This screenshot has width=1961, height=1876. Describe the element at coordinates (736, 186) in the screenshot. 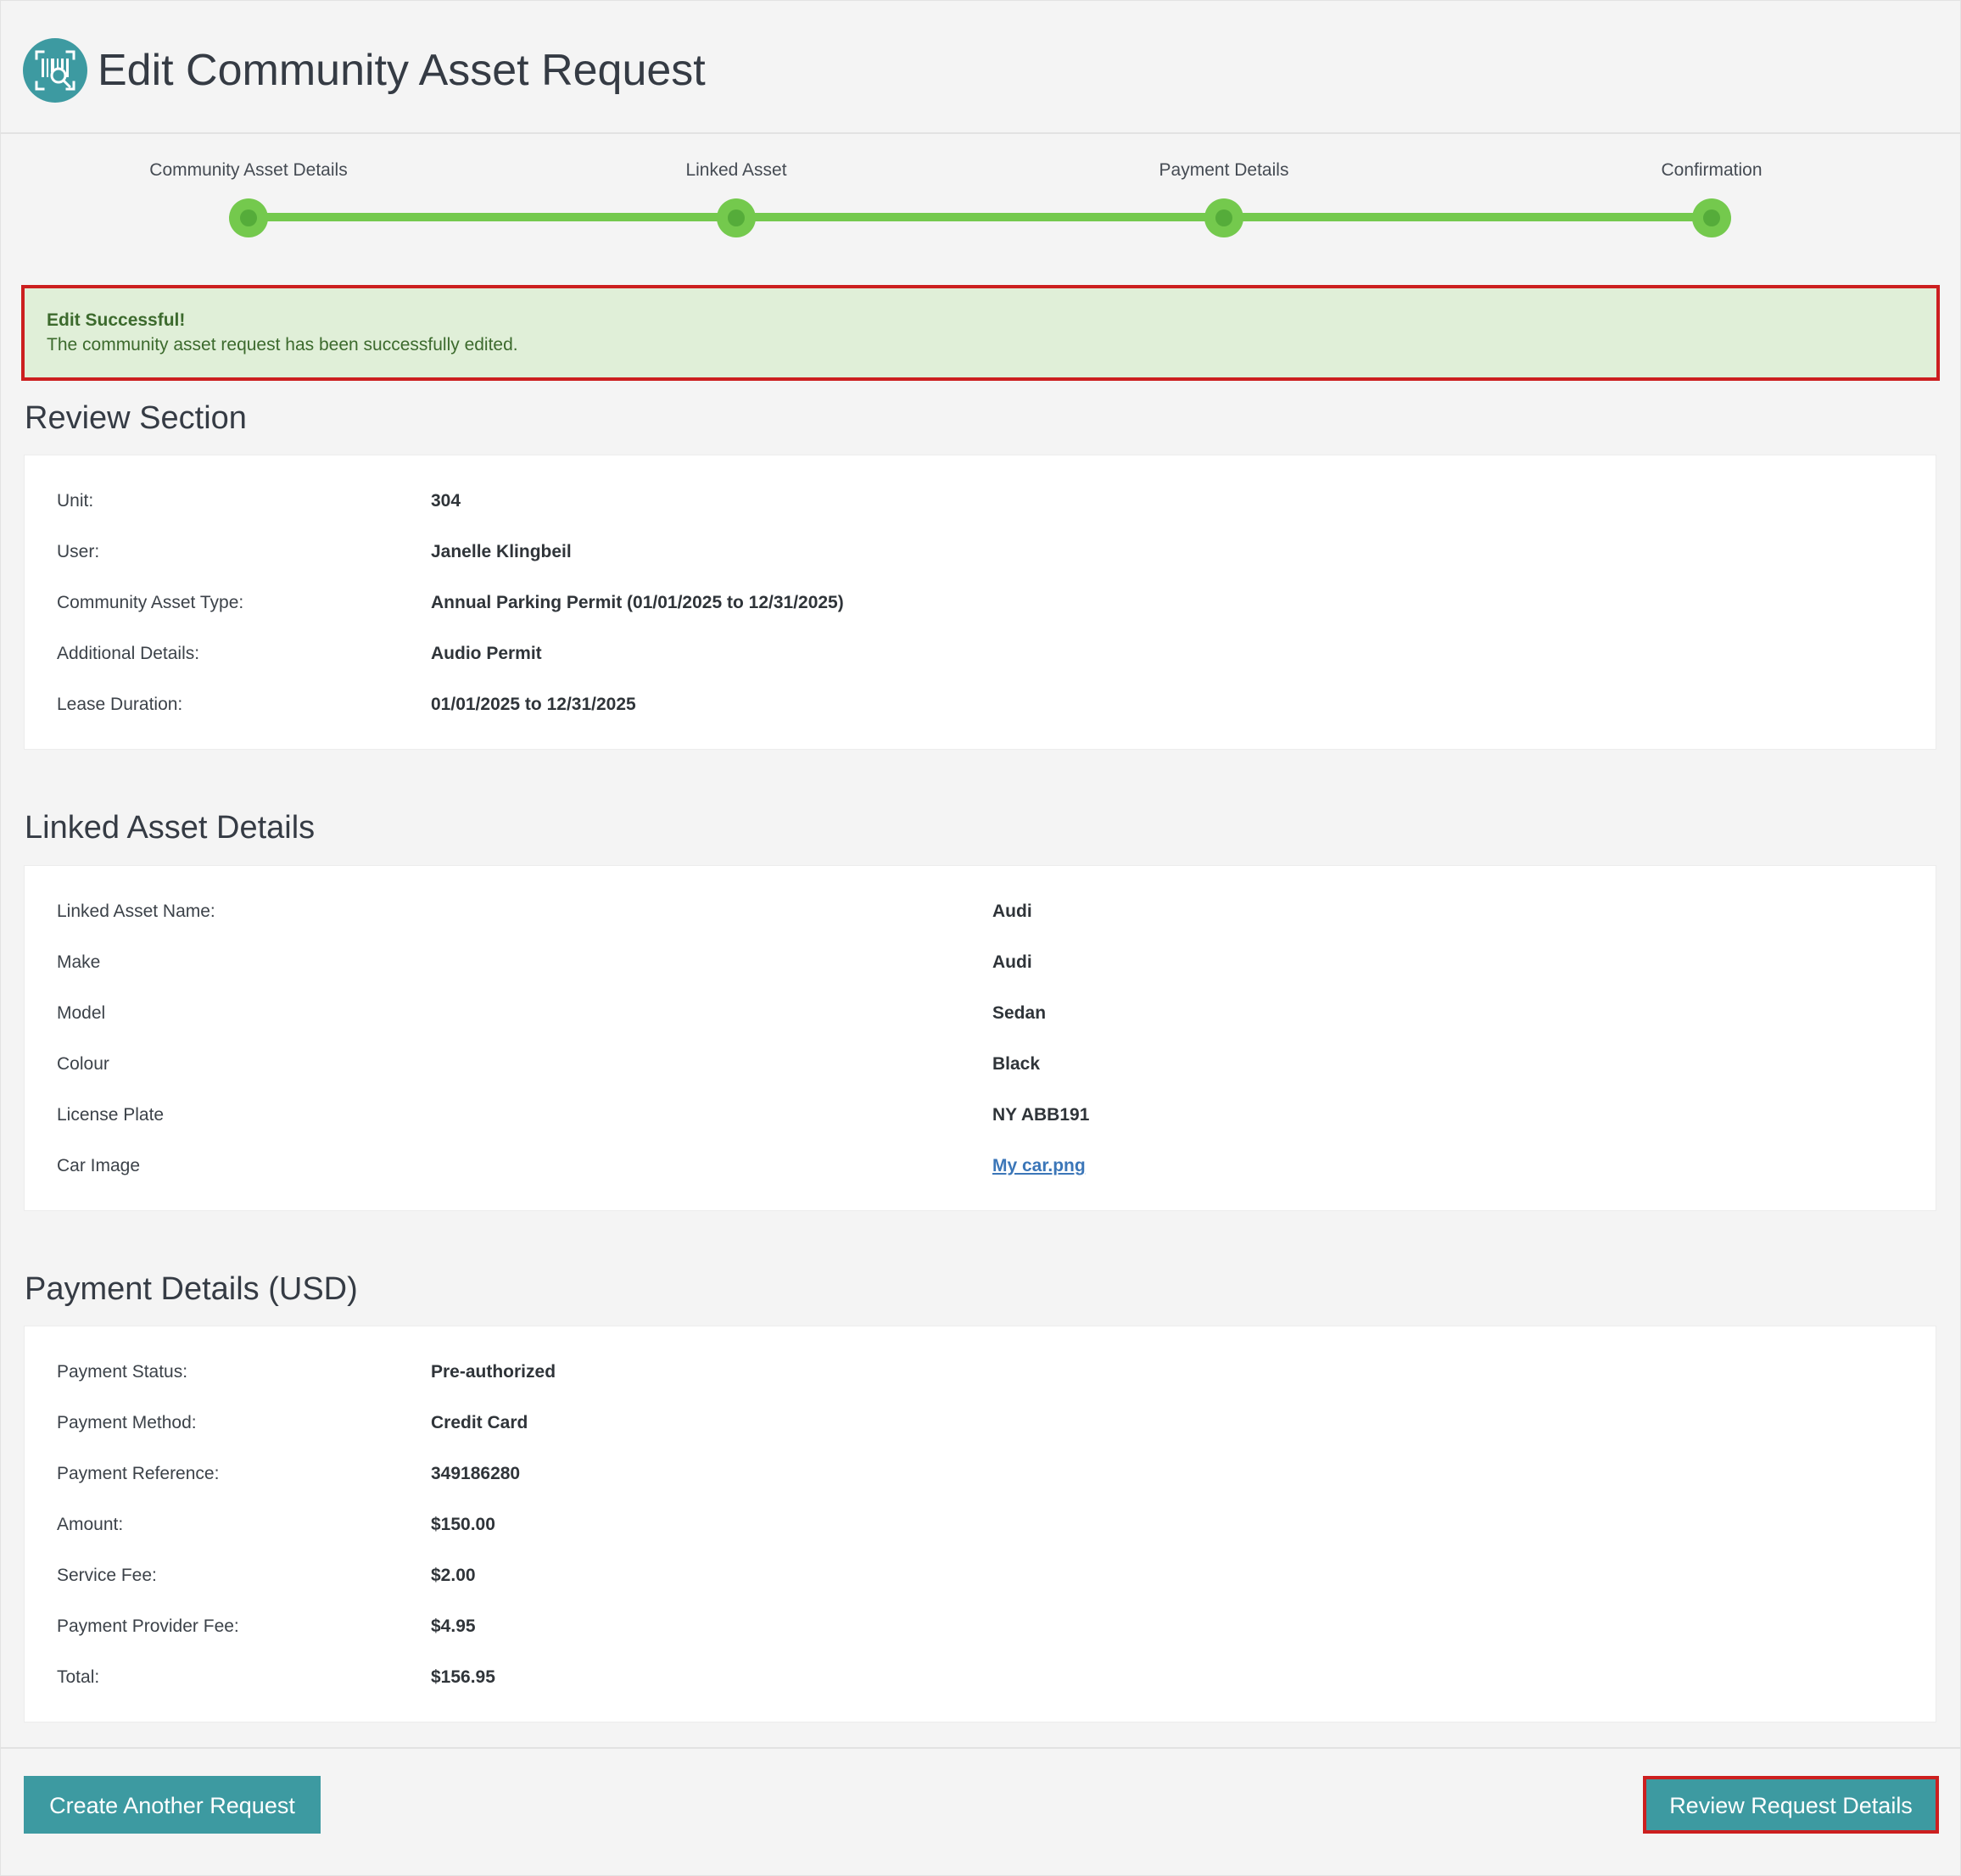

I see `step-linked-asset: Linked Asset` at that location.